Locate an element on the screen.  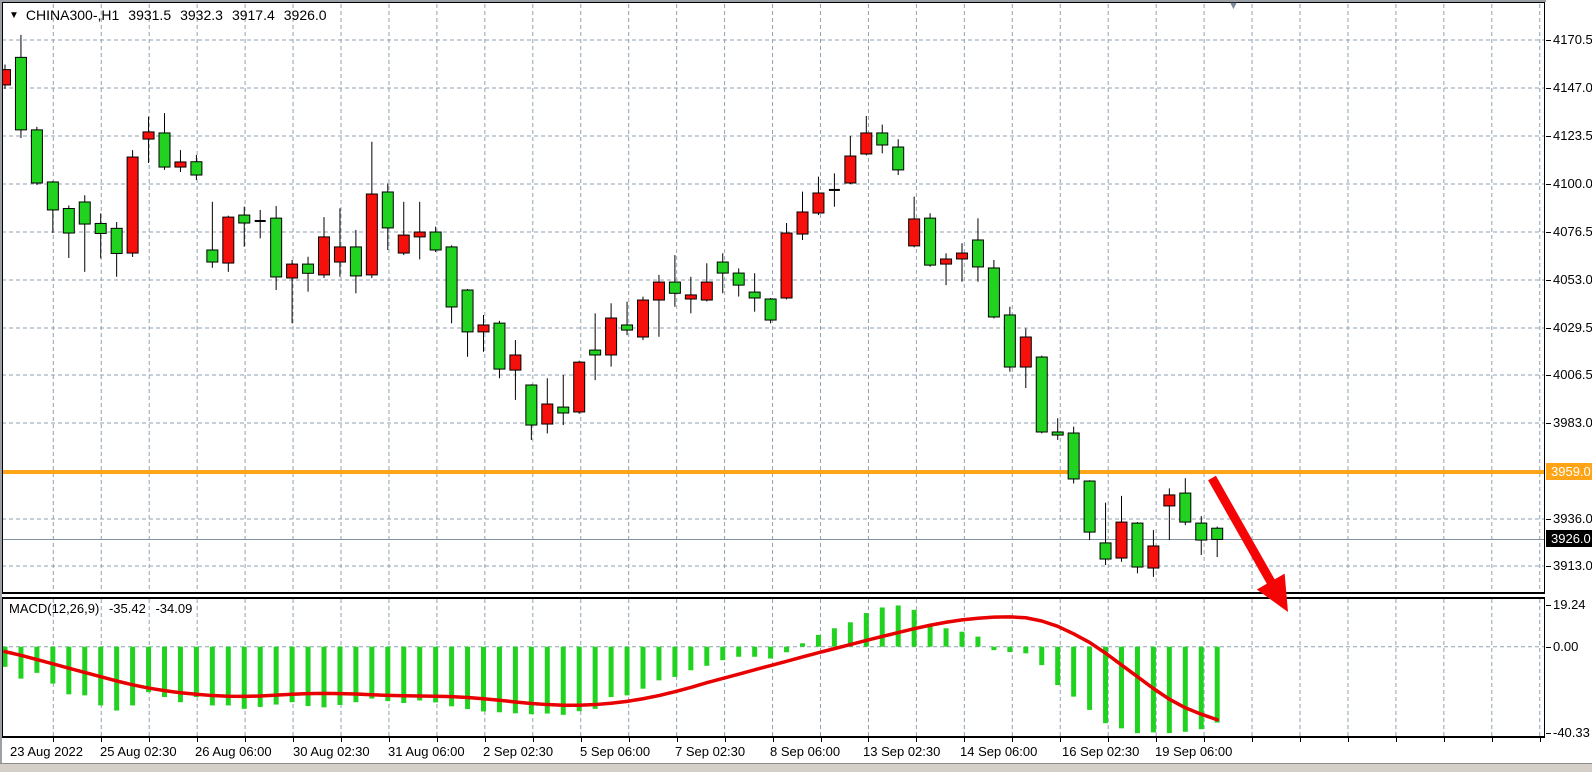
open-value: 3931.5 is located at coordinates (150, 15).